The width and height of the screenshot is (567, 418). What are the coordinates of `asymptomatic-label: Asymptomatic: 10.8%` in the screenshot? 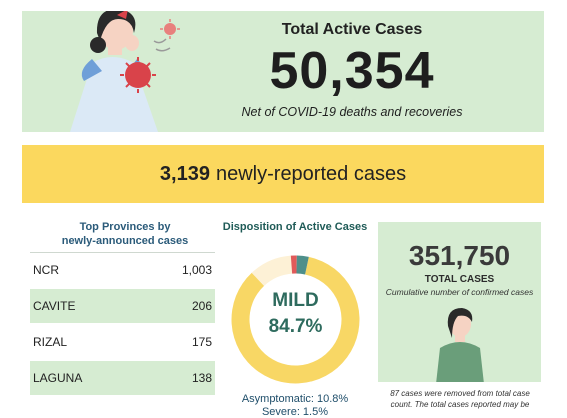 It's located at (295, 399).